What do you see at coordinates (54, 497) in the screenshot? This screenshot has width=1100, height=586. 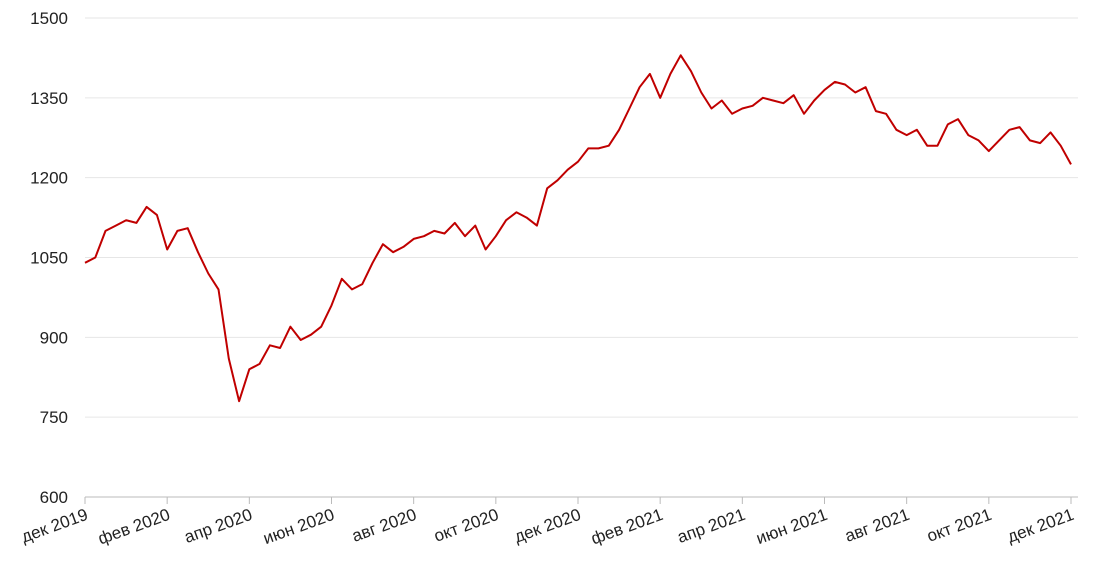 I see `y-tick-label: 600` at bounding box center [54, 497].